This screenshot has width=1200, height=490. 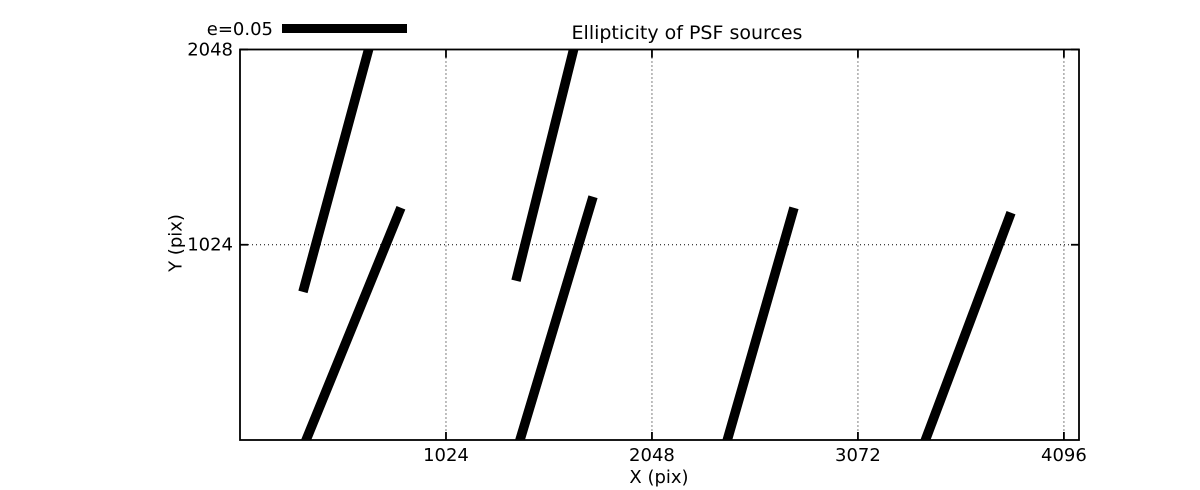 I want to click on x-axis-label: X (pix), so click(x=659, y=477).